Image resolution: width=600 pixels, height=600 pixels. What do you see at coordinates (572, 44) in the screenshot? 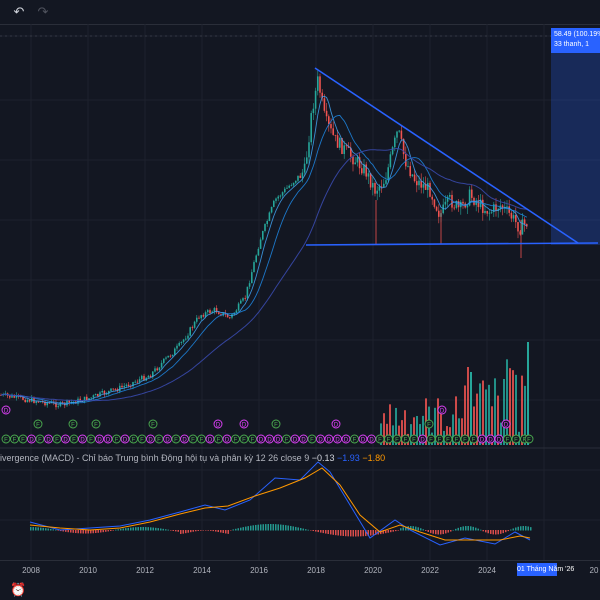
I see `measure-bars: 33 thanh, 1` at bounding box center [572, 44].